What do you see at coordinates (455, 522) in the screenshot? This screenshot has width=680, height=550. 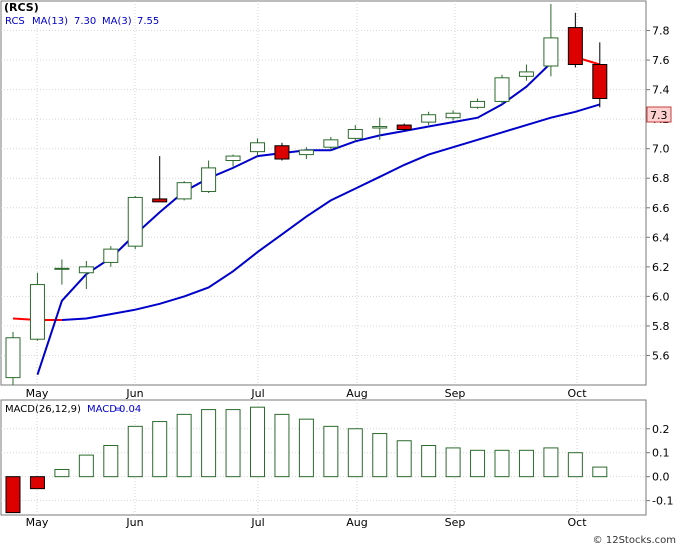 I see `macd-x-tick-label: Sep` at bounding box center [455, 522].